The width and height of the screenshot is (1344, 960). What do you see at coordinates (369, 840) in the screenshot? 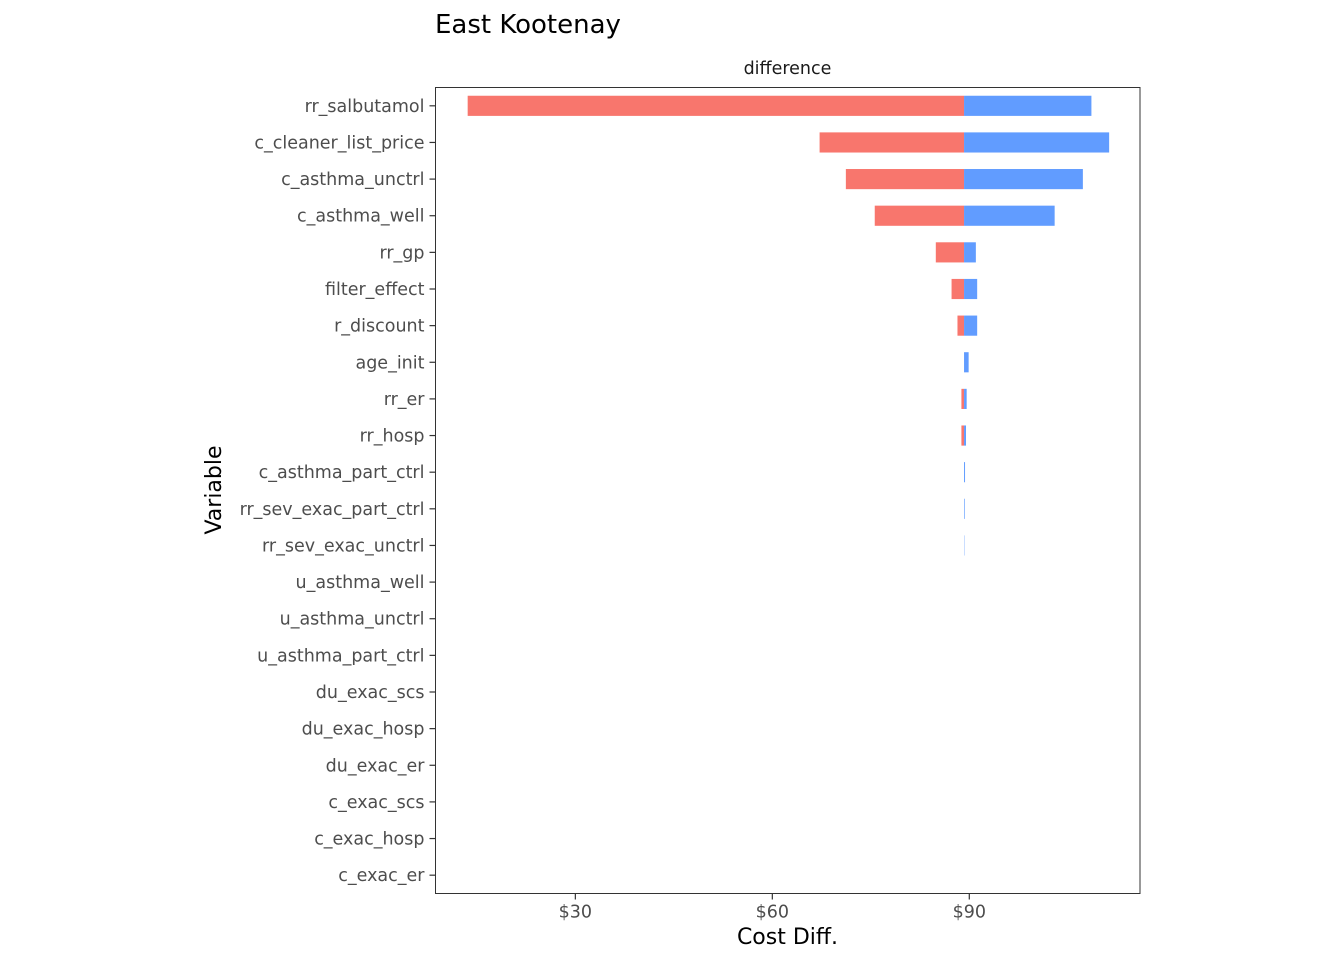
I see `y-tick-label-c_exac_hosp: c_exac_hosp` at bounding box center [369, 840].